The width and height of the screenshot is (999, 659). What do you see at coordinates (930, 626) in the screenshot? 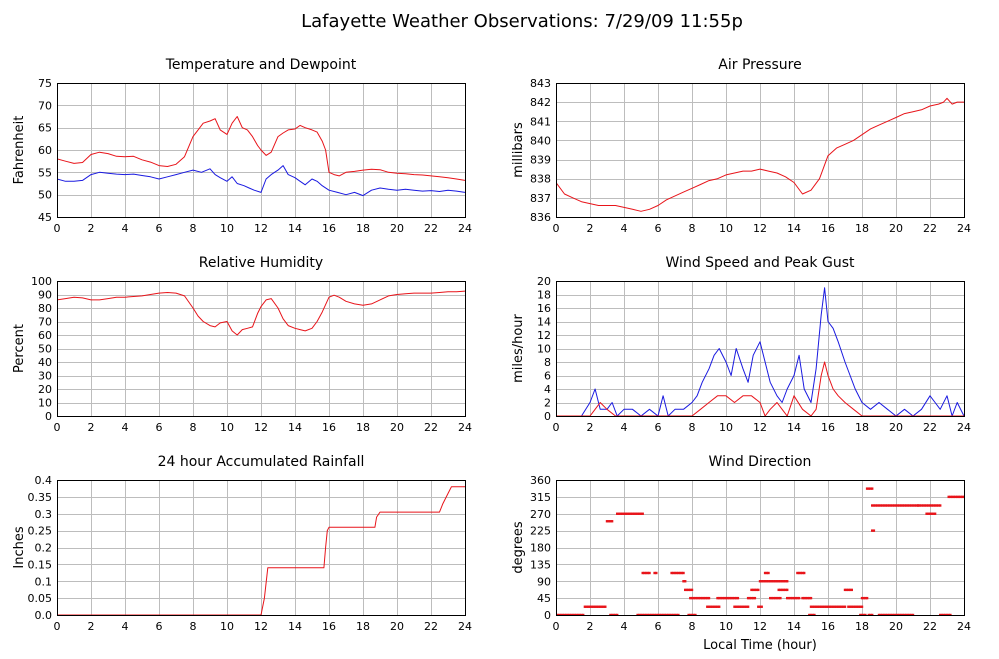
I see `x-tick-label: 22` at bounding box center [930, 626].